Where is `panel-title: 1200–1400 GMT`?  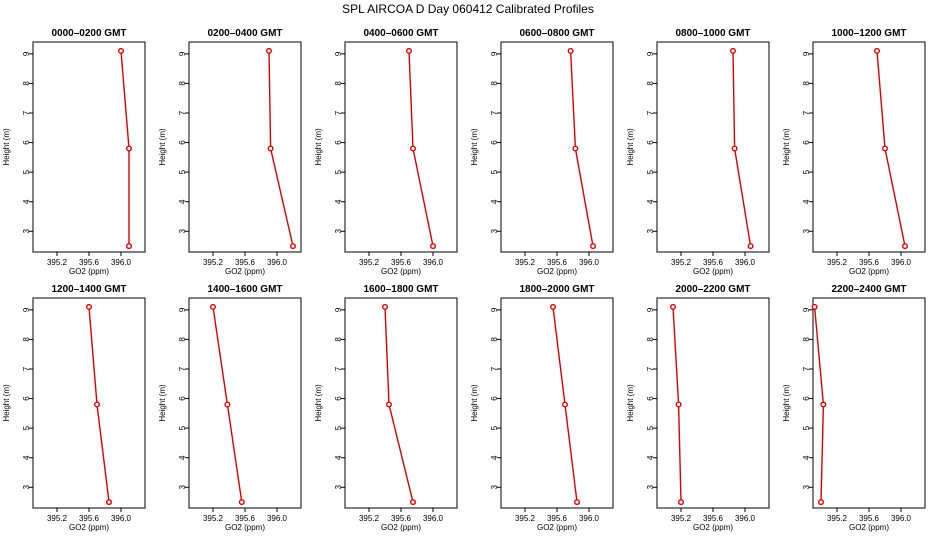
panel-title: 1200–1400 GMT is located at coordinates (88, 289).